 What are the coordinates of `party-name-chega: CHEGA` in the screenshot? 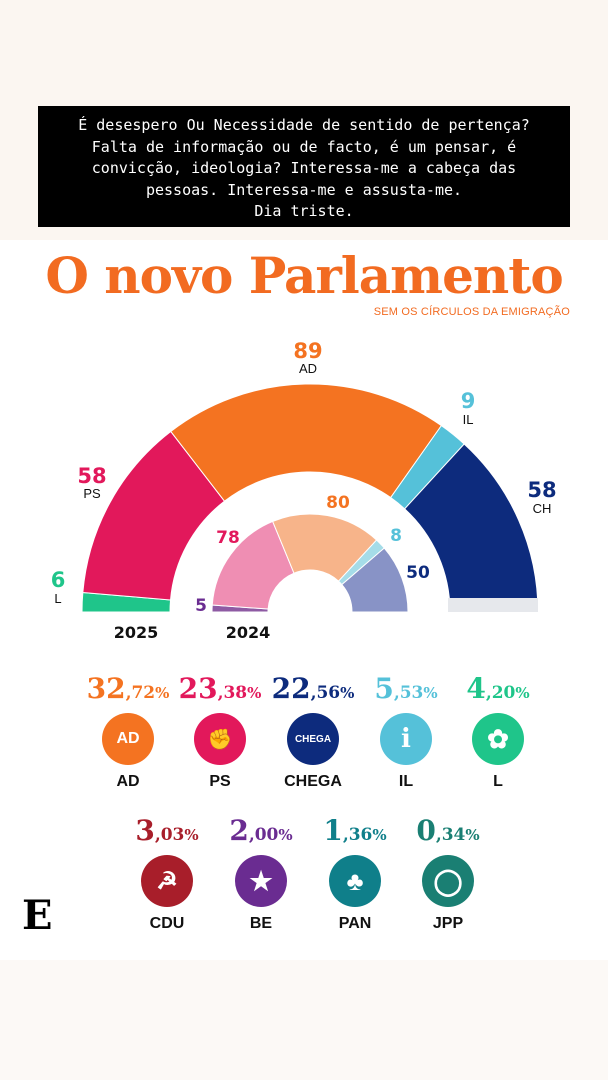 It's located at (313, 781).